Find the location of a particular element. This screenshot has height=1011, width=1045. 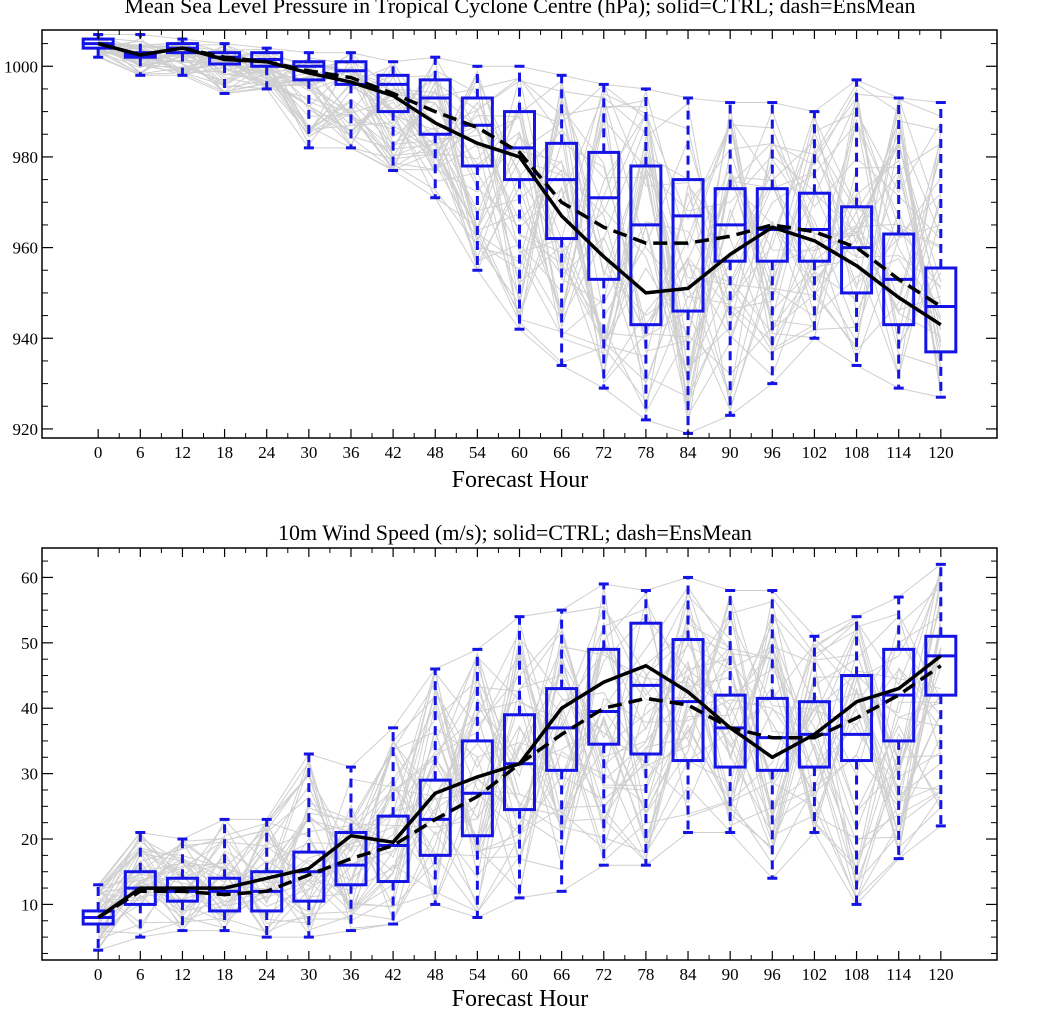

wind-box-h78 is located at coordinates (646, 728).